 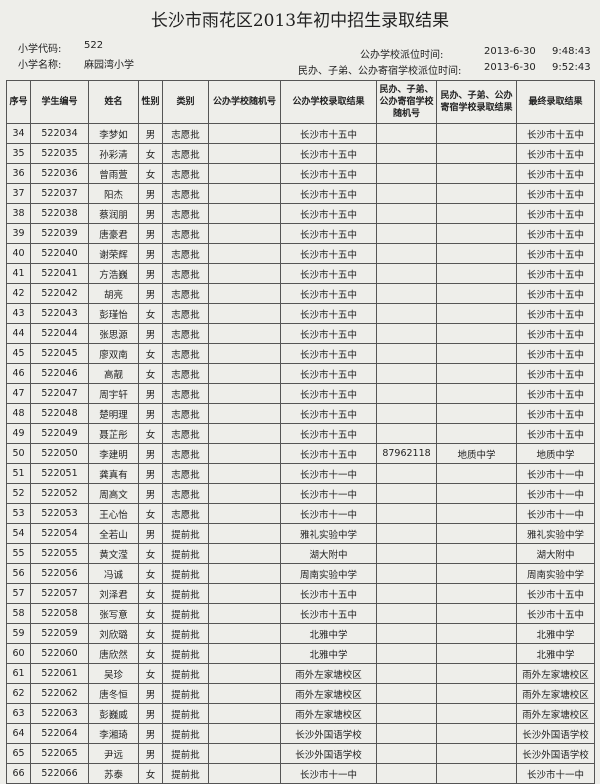 I want to click on table-cell: 周宇轩, so click(x=113, y=393).